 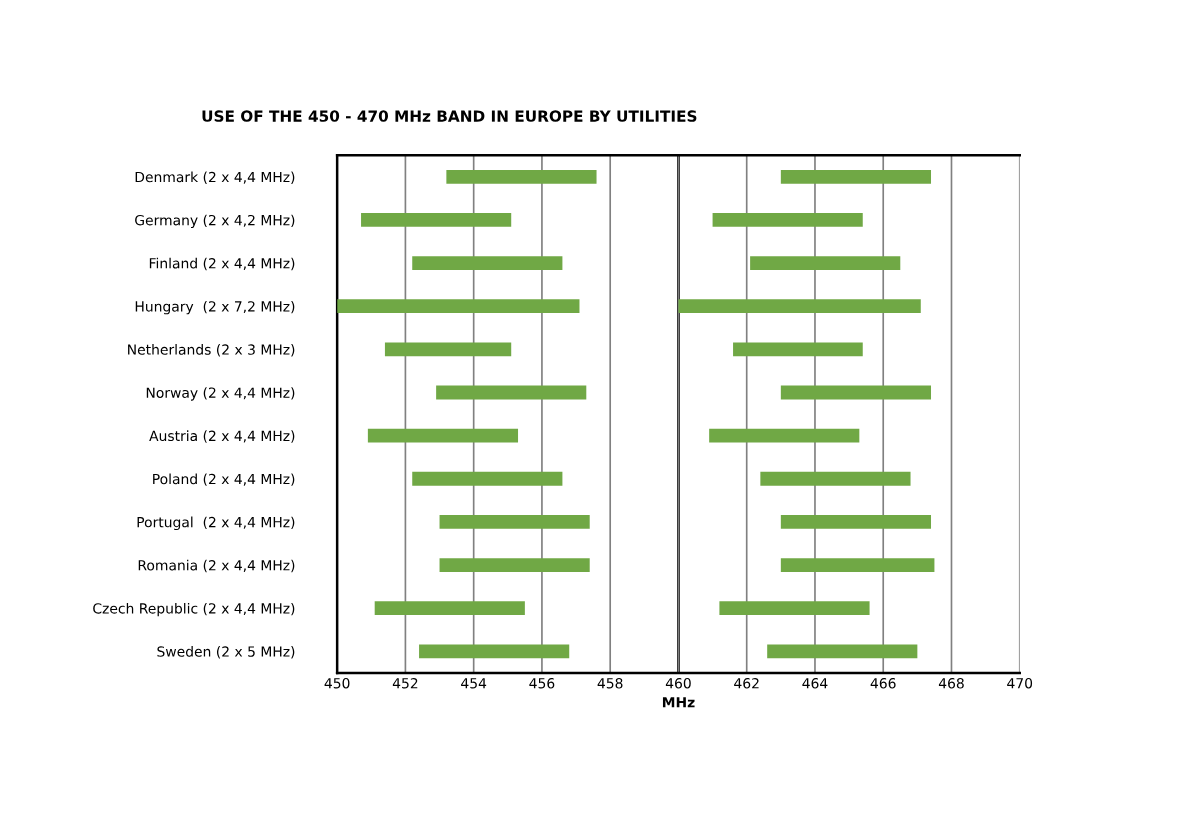 What do you see at coordinates (883, 683) in the screenshot?
I see `x-tick-label: 466` at bounding box center [883, 683].